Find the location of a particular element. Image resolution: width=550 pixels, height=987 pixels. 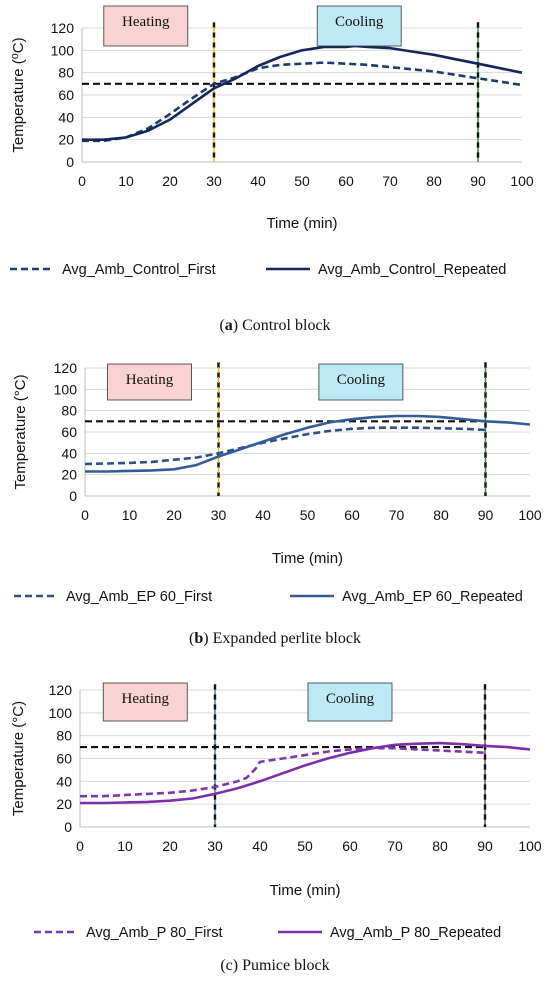

chart-caption: (b) Expanded perlite block is located at coordinates (275, 638).